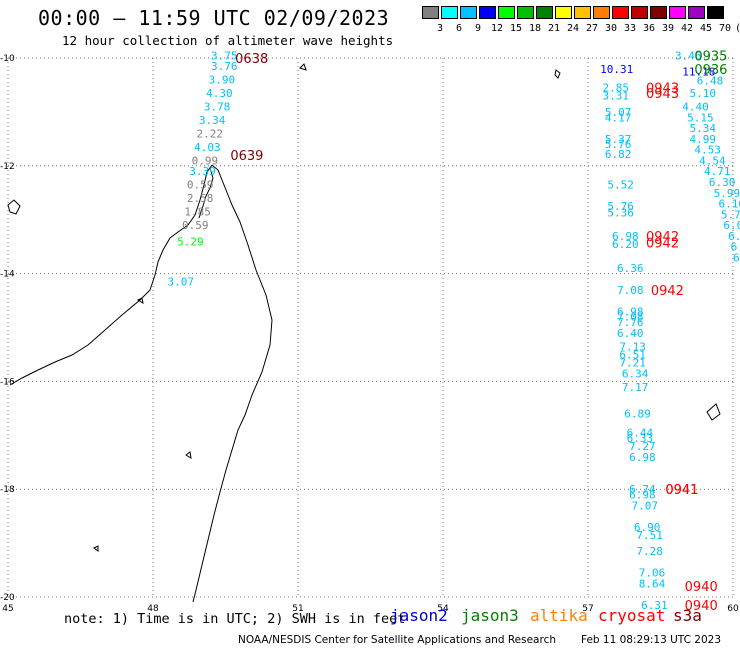 Image resolution: width=740 pixels, height=650 pixels. I want to click on track-time-label: 0941, so click(681, 490).